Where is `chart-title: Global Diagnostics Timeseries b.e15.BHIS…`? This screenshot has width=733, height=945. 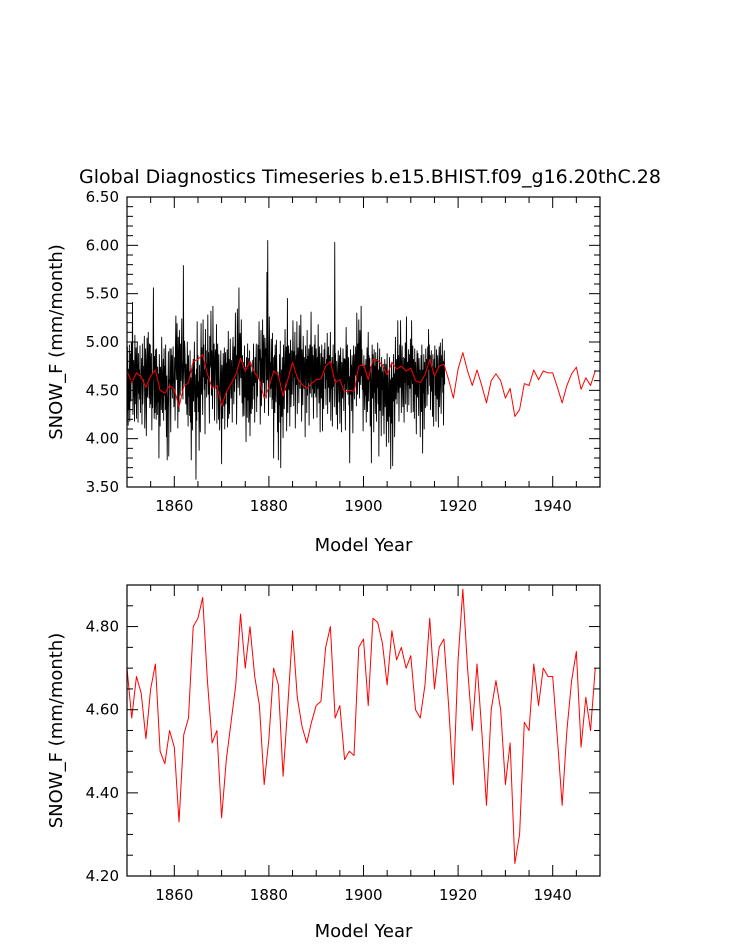
chart-title: Global Diagnostics Timeseries b.e15.BHIS… is located at coordinates (370, 177).